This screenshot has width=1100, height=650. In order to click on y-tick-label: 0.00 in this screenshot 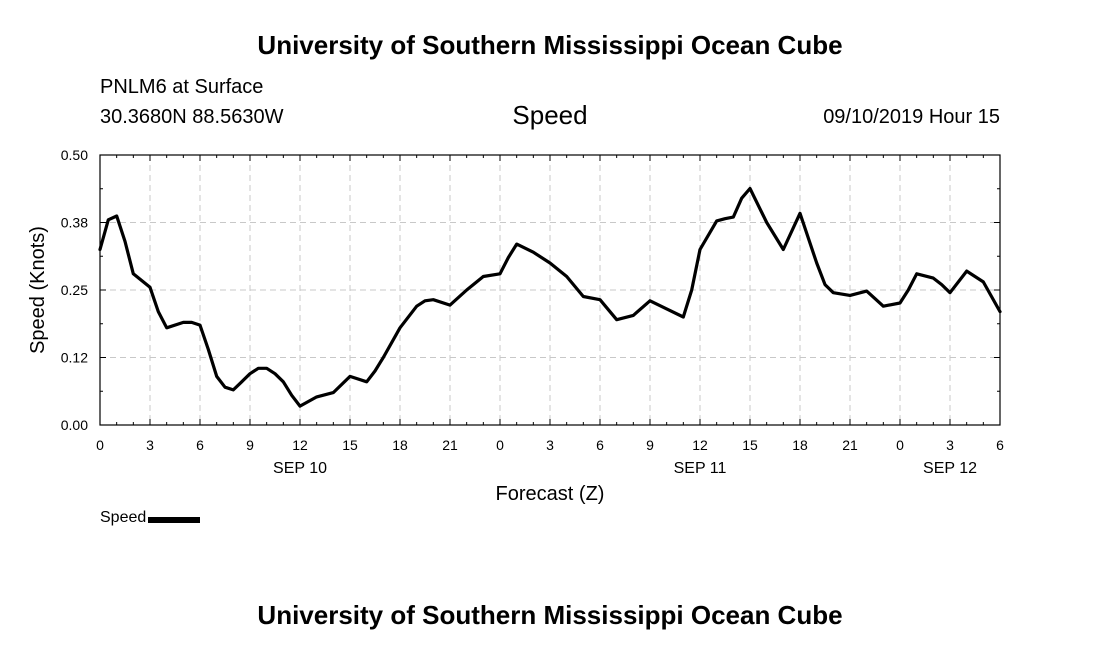, I will do `click(74, 425)`.